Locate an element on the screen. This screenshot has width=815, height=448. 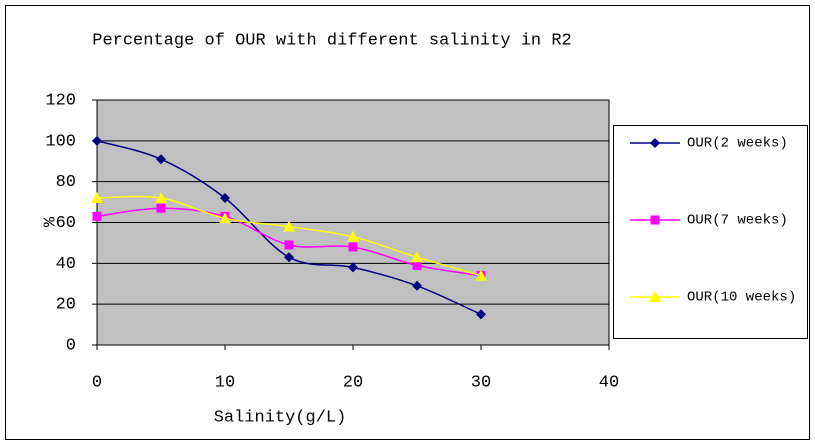
x-axis-label: Salinity(g/L) is located at coordinates (280, 417).